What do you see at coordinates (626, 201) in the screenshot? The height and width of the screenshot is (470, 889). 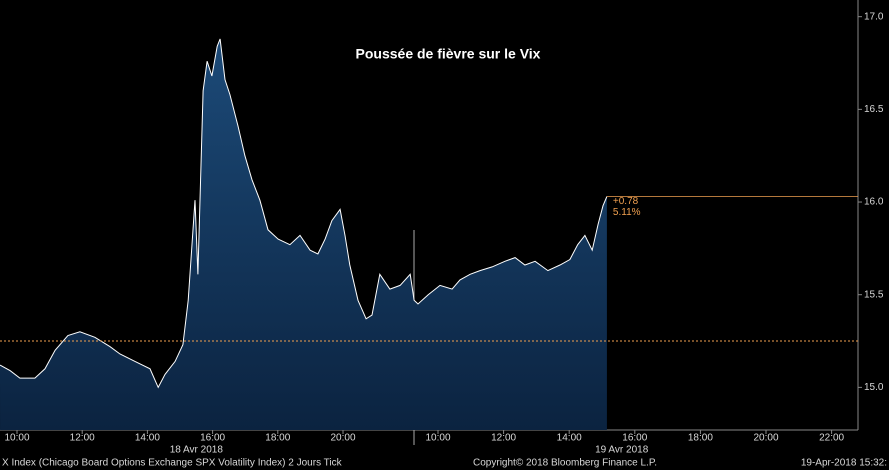 I see `annotation: +0.78` at bounding box center [626, 201].